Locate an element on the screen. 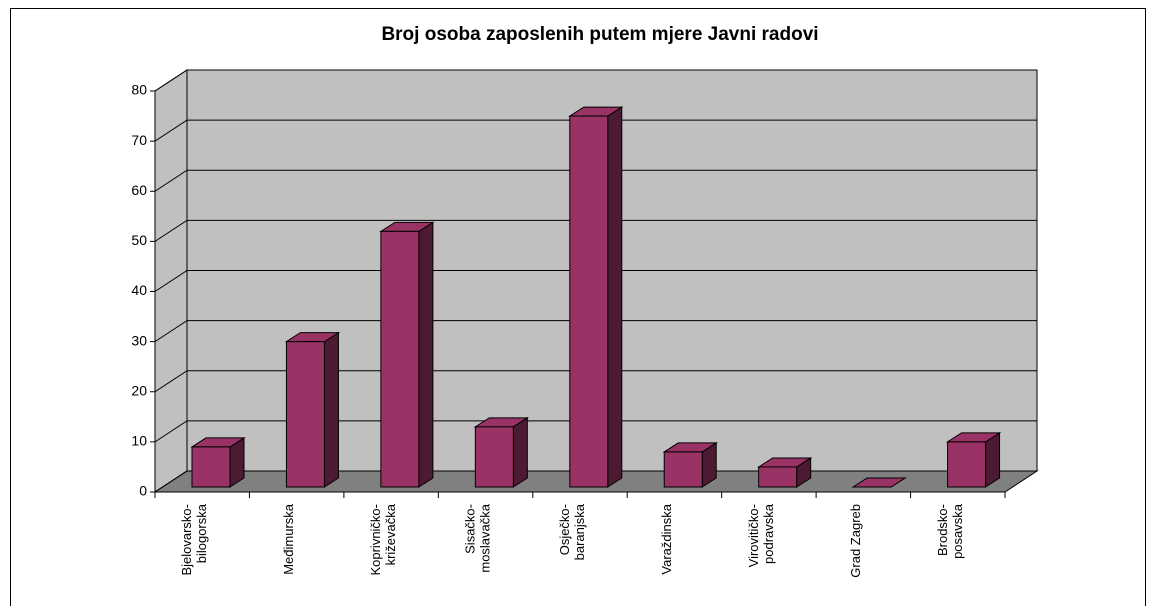  y-tick-label: 70 is located at coordinates (139, 140).